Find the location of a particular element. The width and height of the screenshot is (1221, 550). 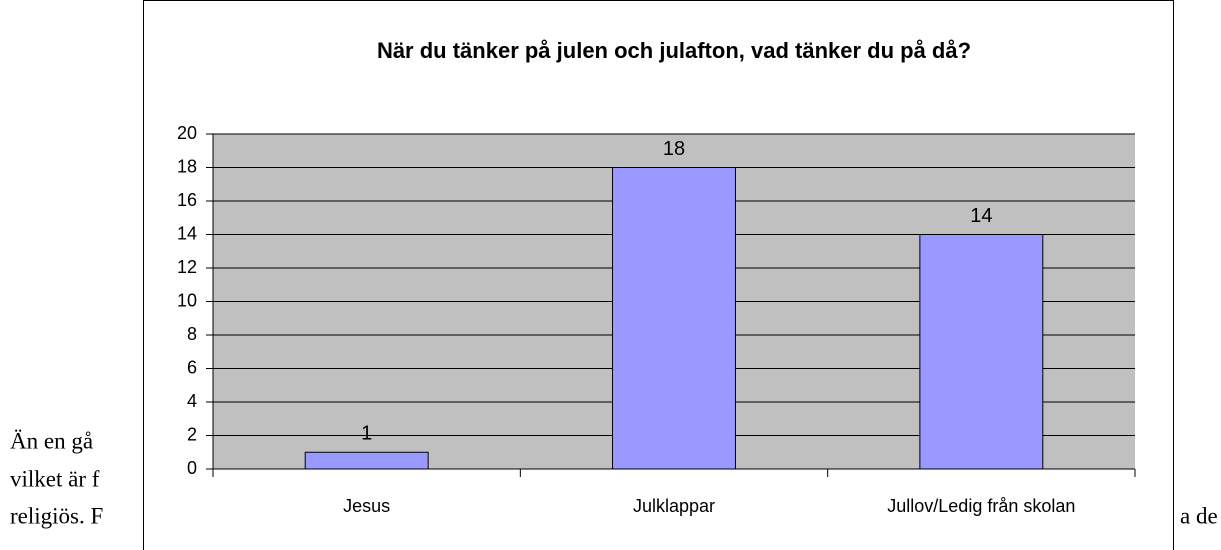

y-tick-label: 16 is located at coordinates (187, 200).